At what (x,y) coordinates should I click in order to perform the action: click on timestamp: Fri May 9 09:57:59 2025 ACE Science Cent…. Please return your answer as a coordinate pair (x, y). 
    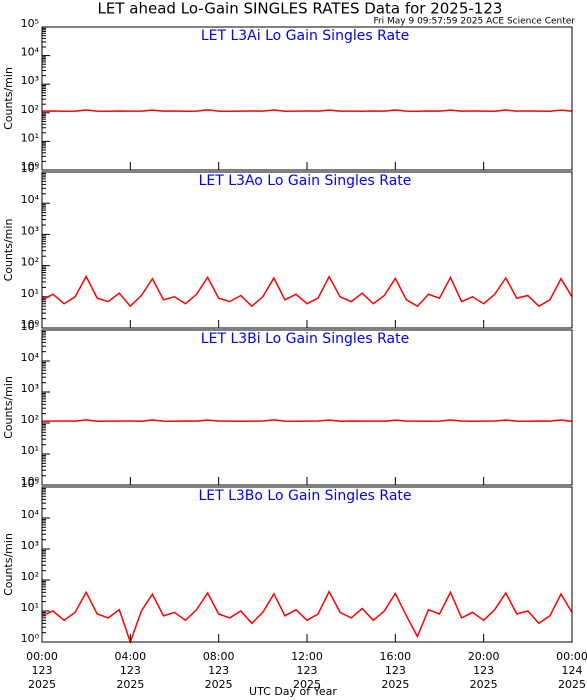
    Looking at the image, I should click on (474, 22).